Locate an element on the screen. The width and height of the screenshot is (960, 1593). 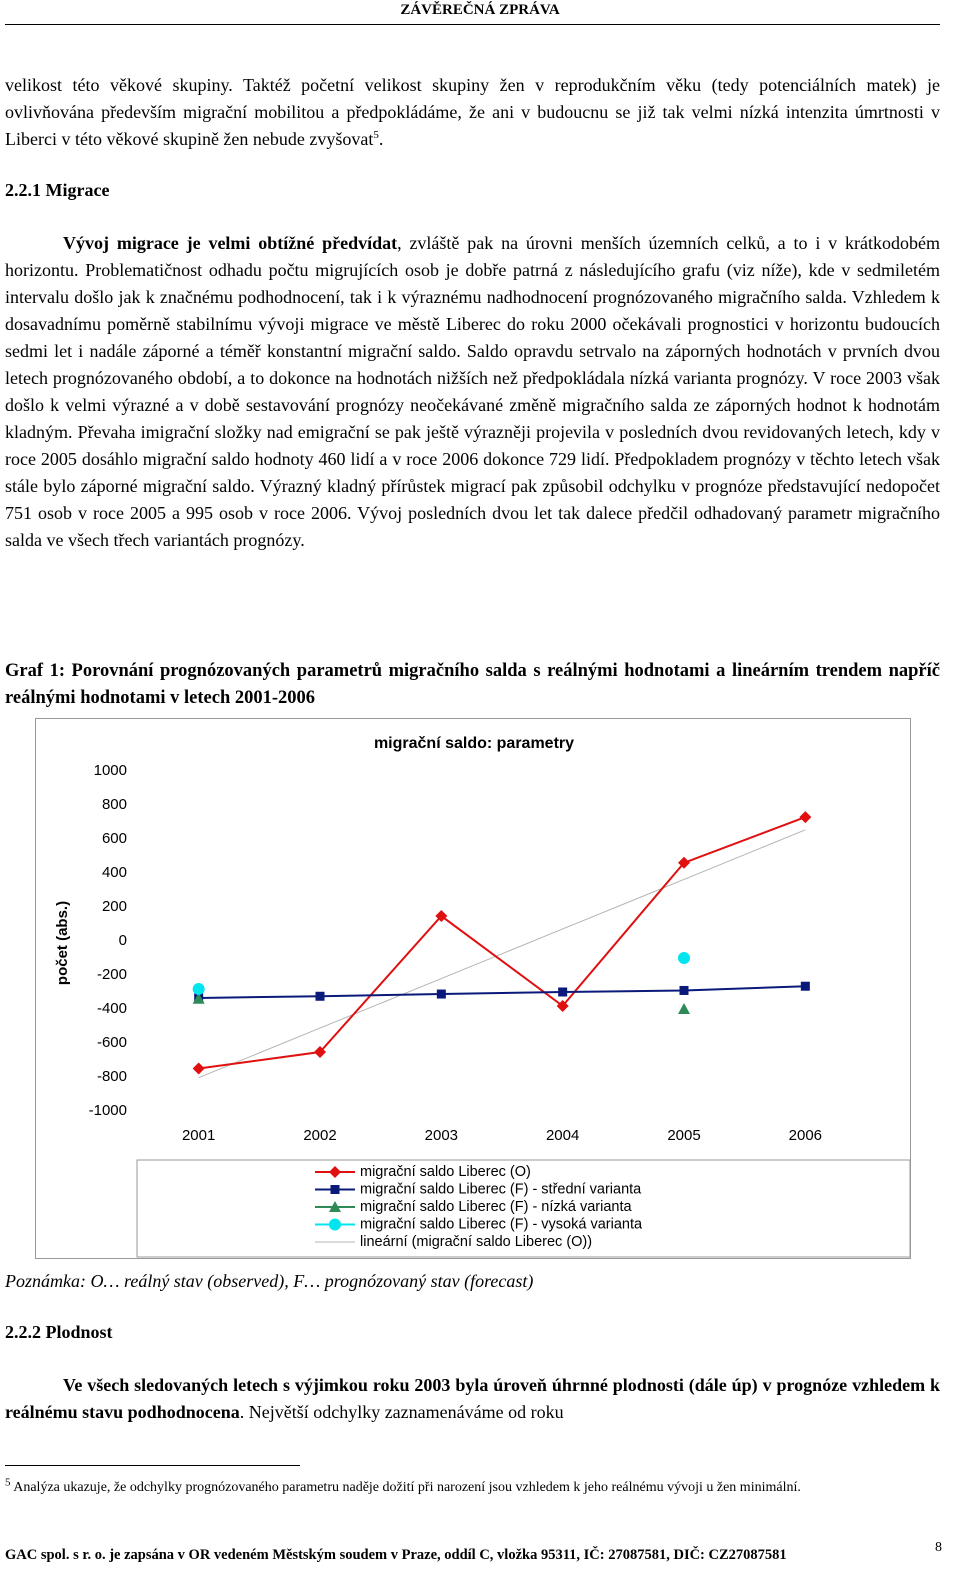
y-tick-label: -200 is located at coordinates (112, 974).